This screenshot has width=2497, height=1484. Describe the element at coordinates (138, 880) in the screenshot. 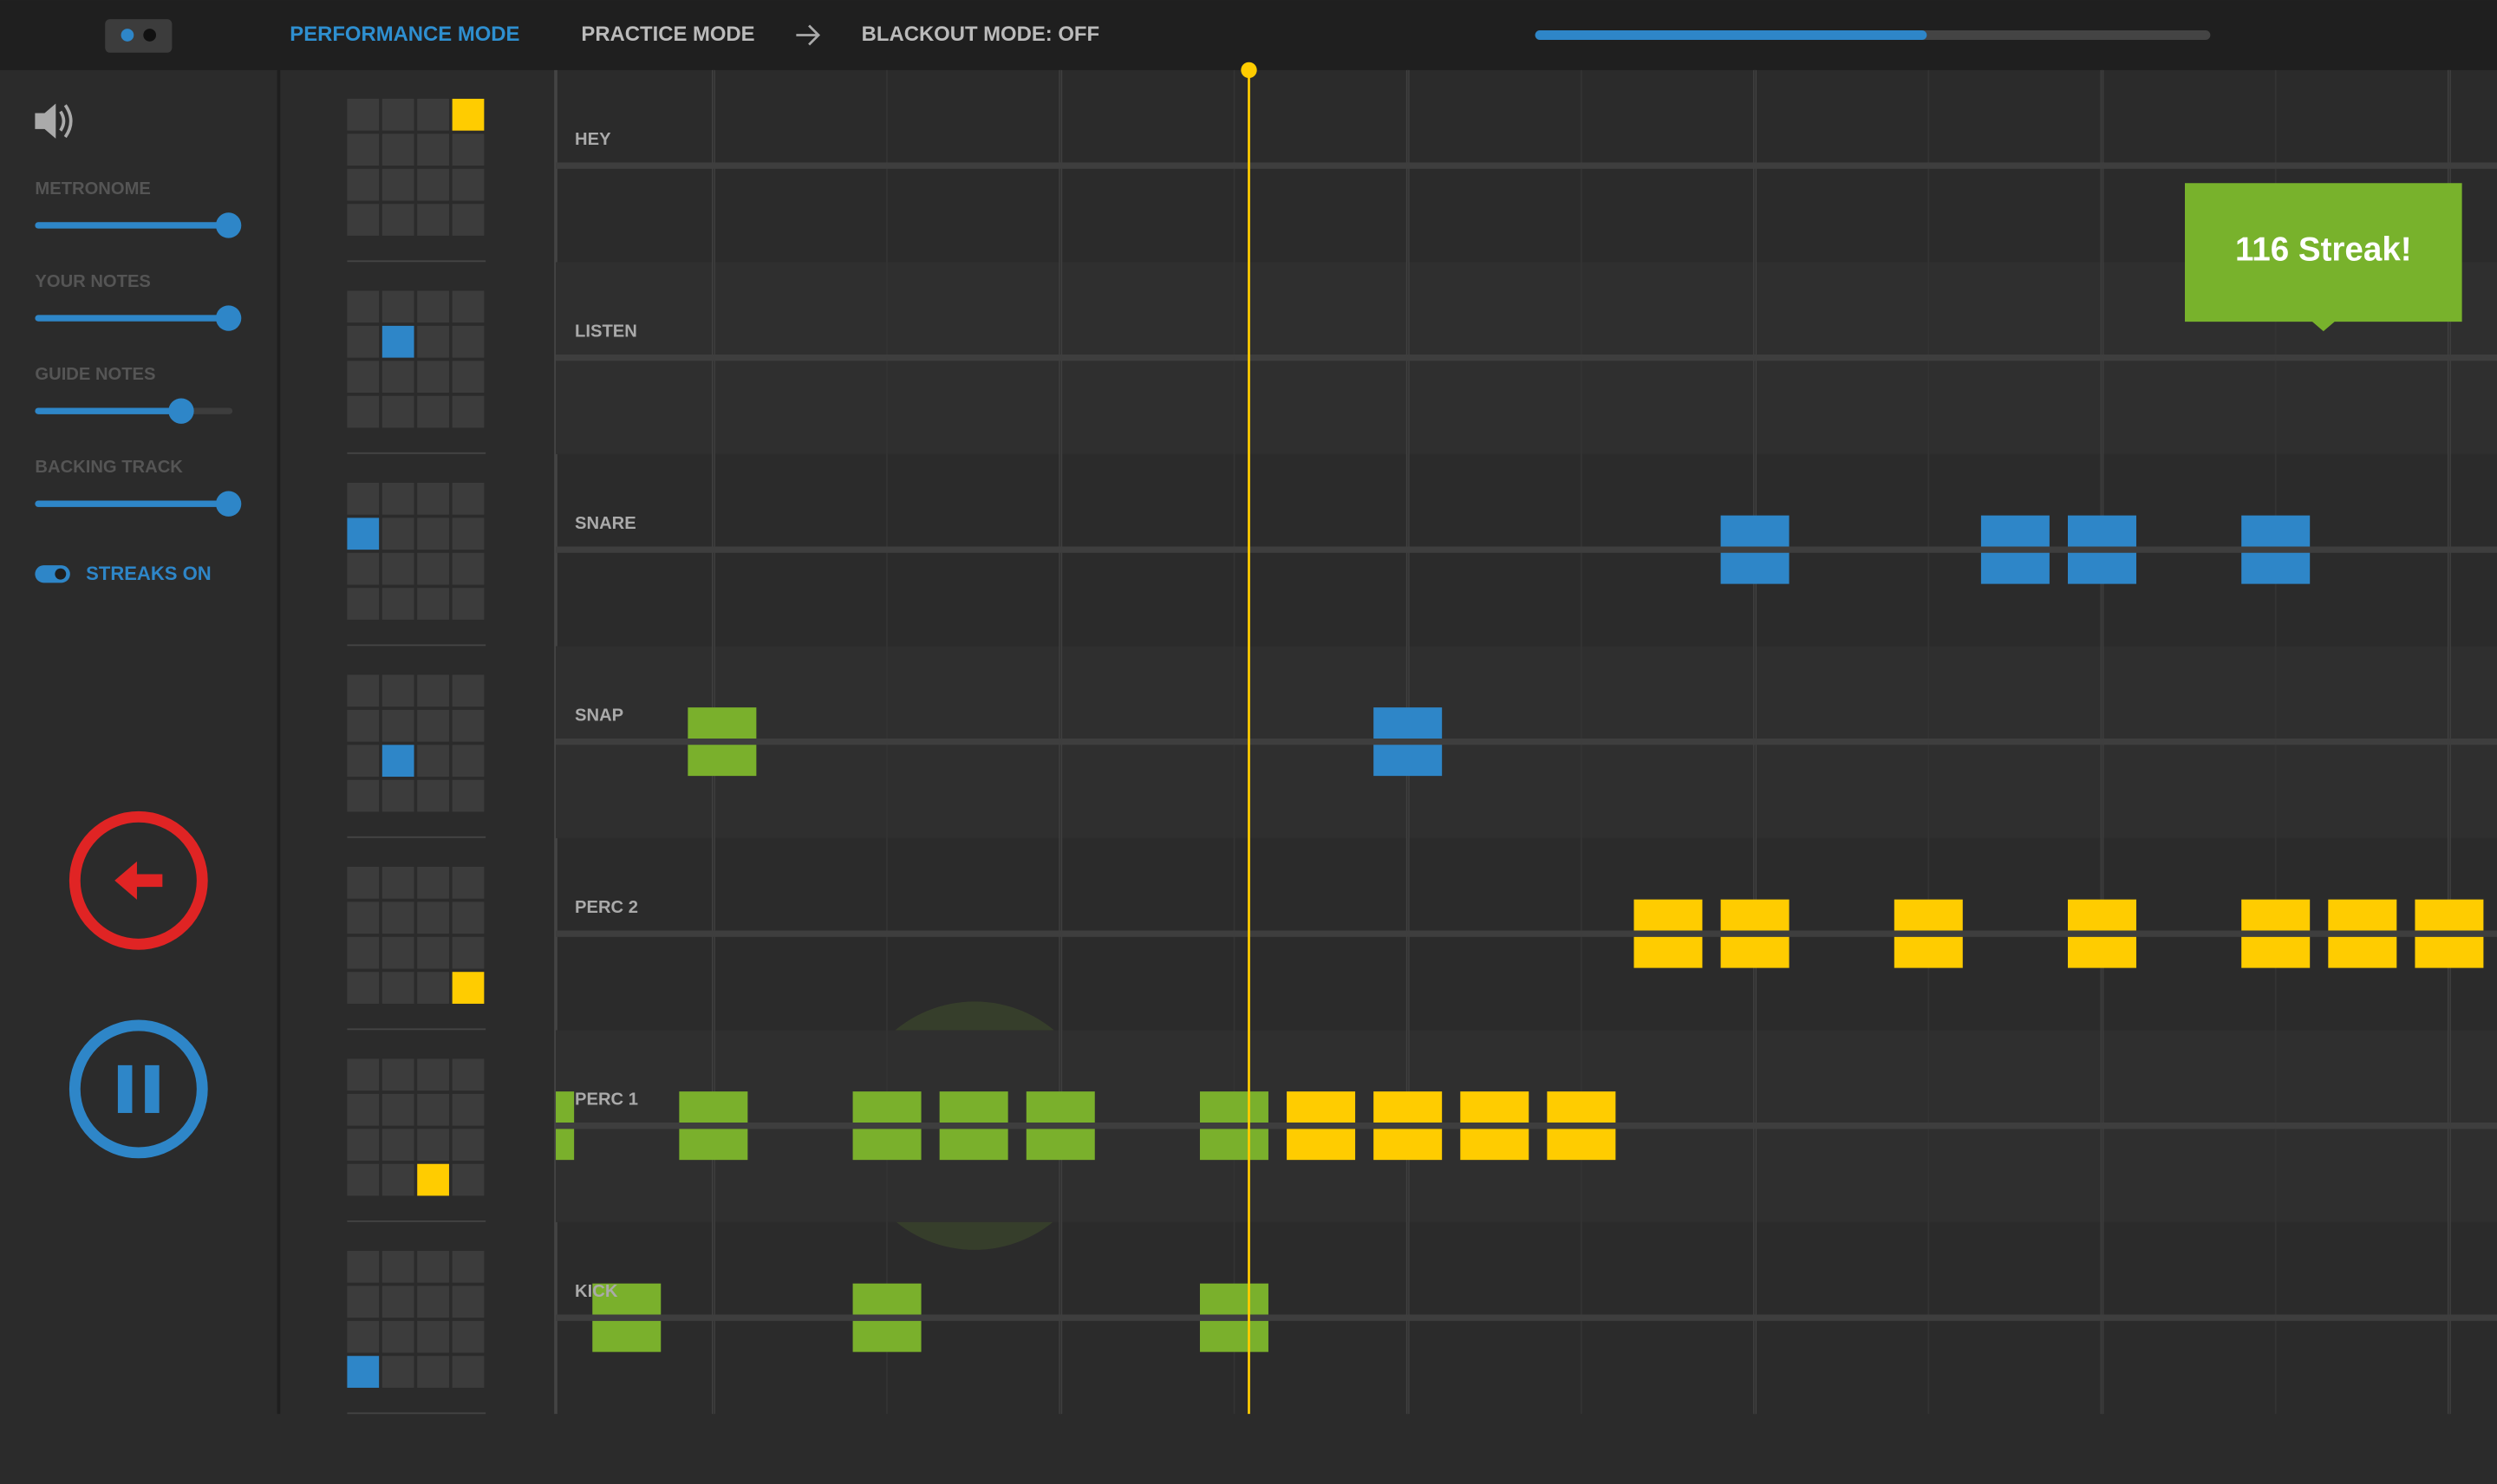

I see `back-button` at that location.